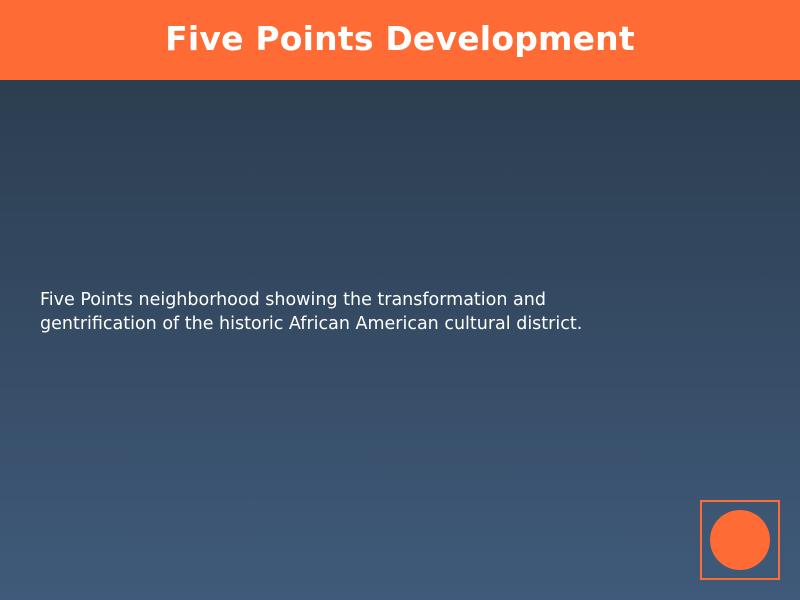 Image resolution: width=800 pixels, height=600 pixels. I want to click on page-title: Five Points Development, so click(400, 40).